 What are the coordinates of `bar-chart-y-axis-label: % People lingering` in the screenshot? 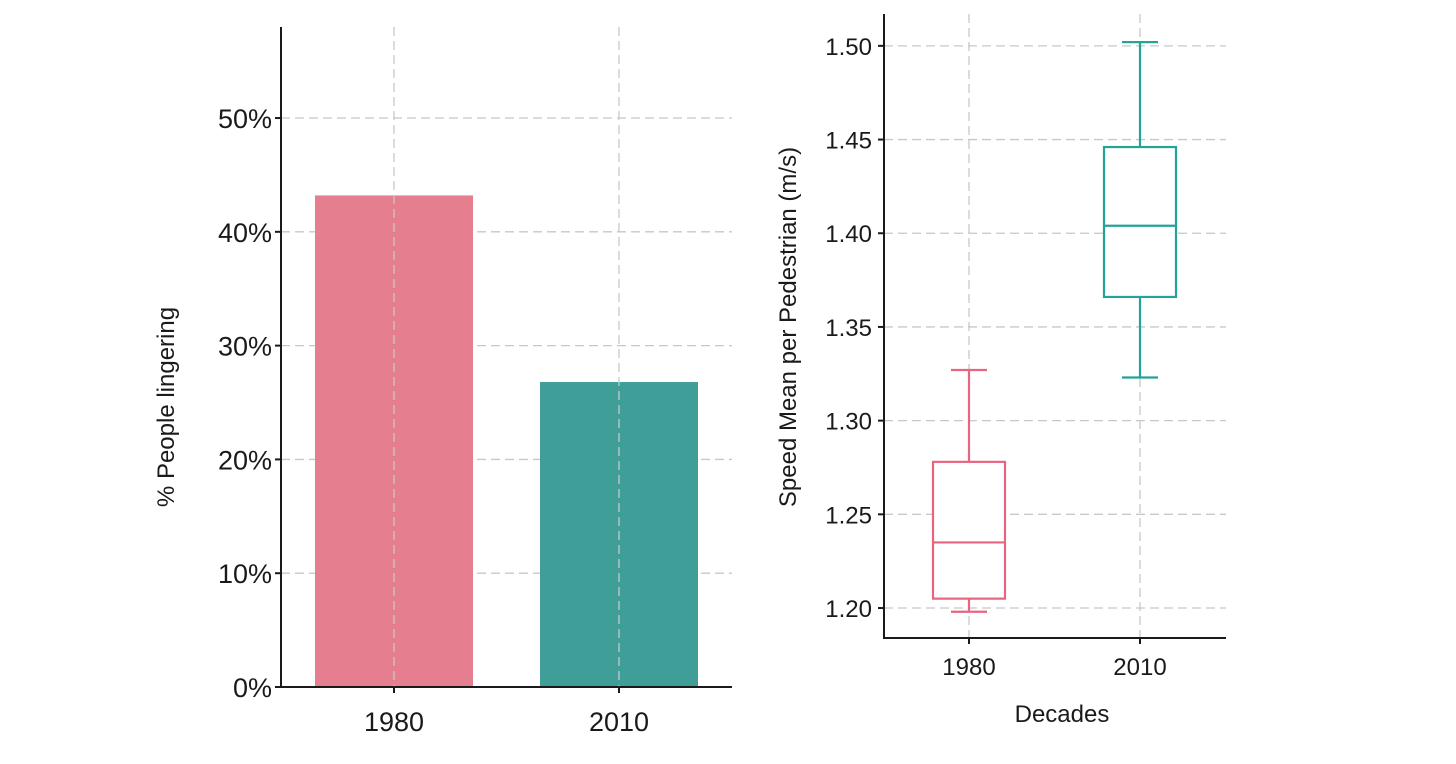 It's located at (166, 407).